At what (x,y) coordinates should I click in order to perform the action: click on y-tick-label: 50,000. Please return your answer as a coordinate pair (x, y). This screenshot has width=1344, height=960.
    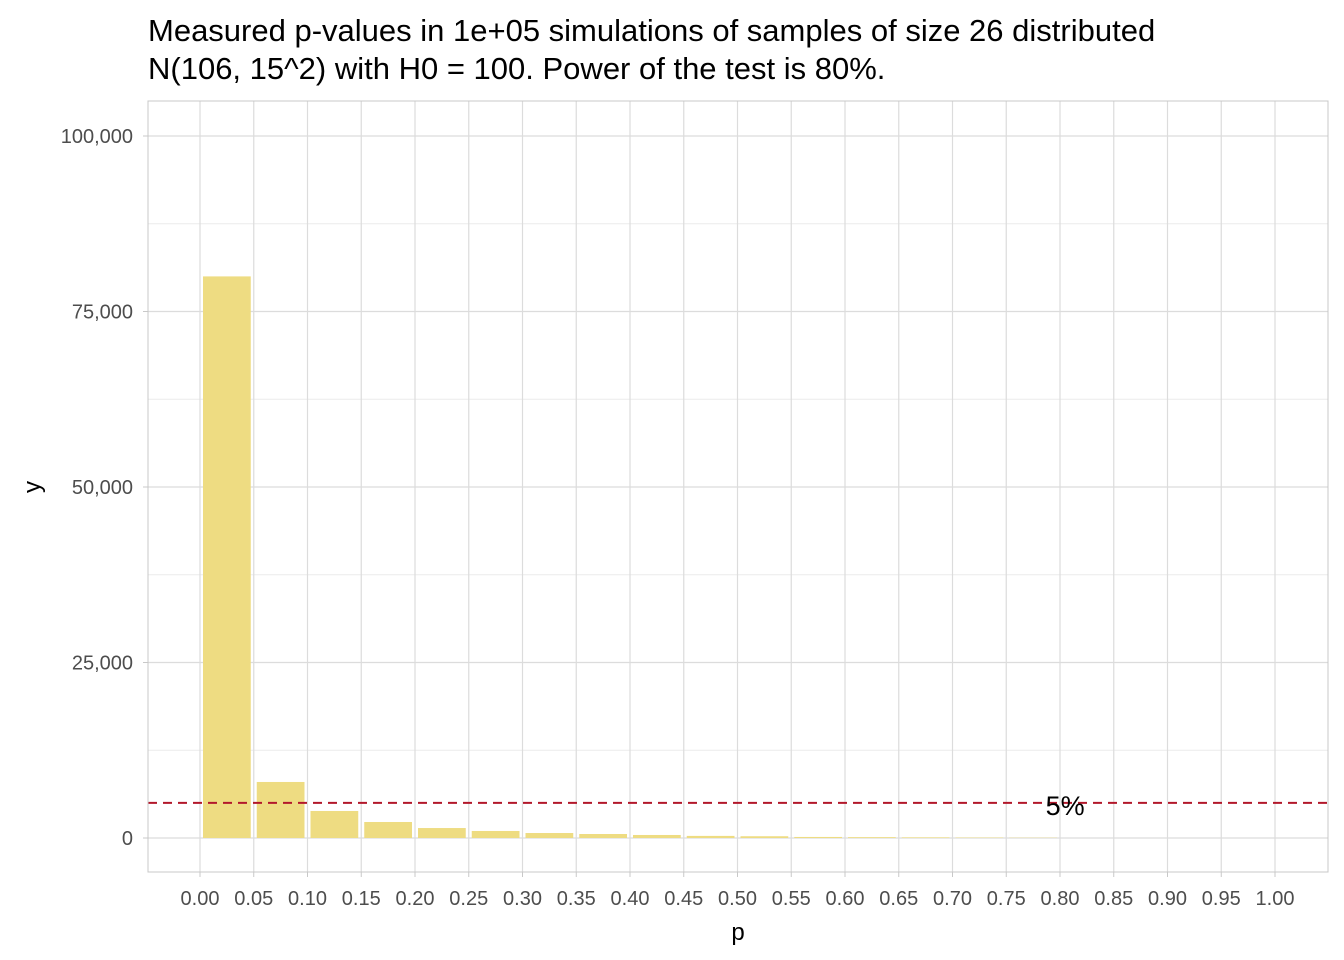
    Looking at the image, I should click on (102, 488).